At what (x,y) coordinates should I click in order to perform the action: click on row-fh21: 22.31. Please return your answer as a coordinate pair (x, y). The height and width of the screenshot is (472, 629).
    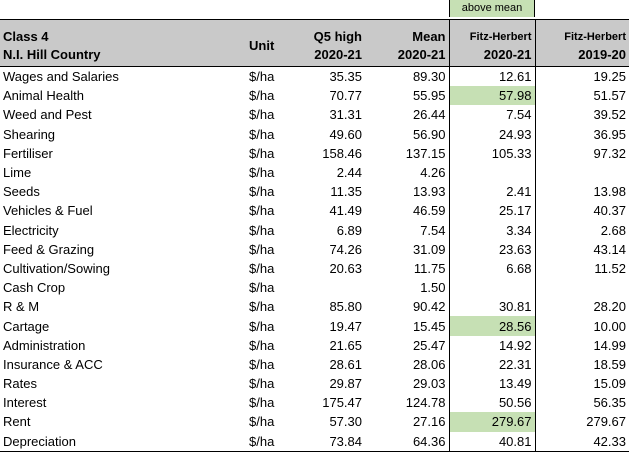
    Looking at the image, I should click on (492, 364).